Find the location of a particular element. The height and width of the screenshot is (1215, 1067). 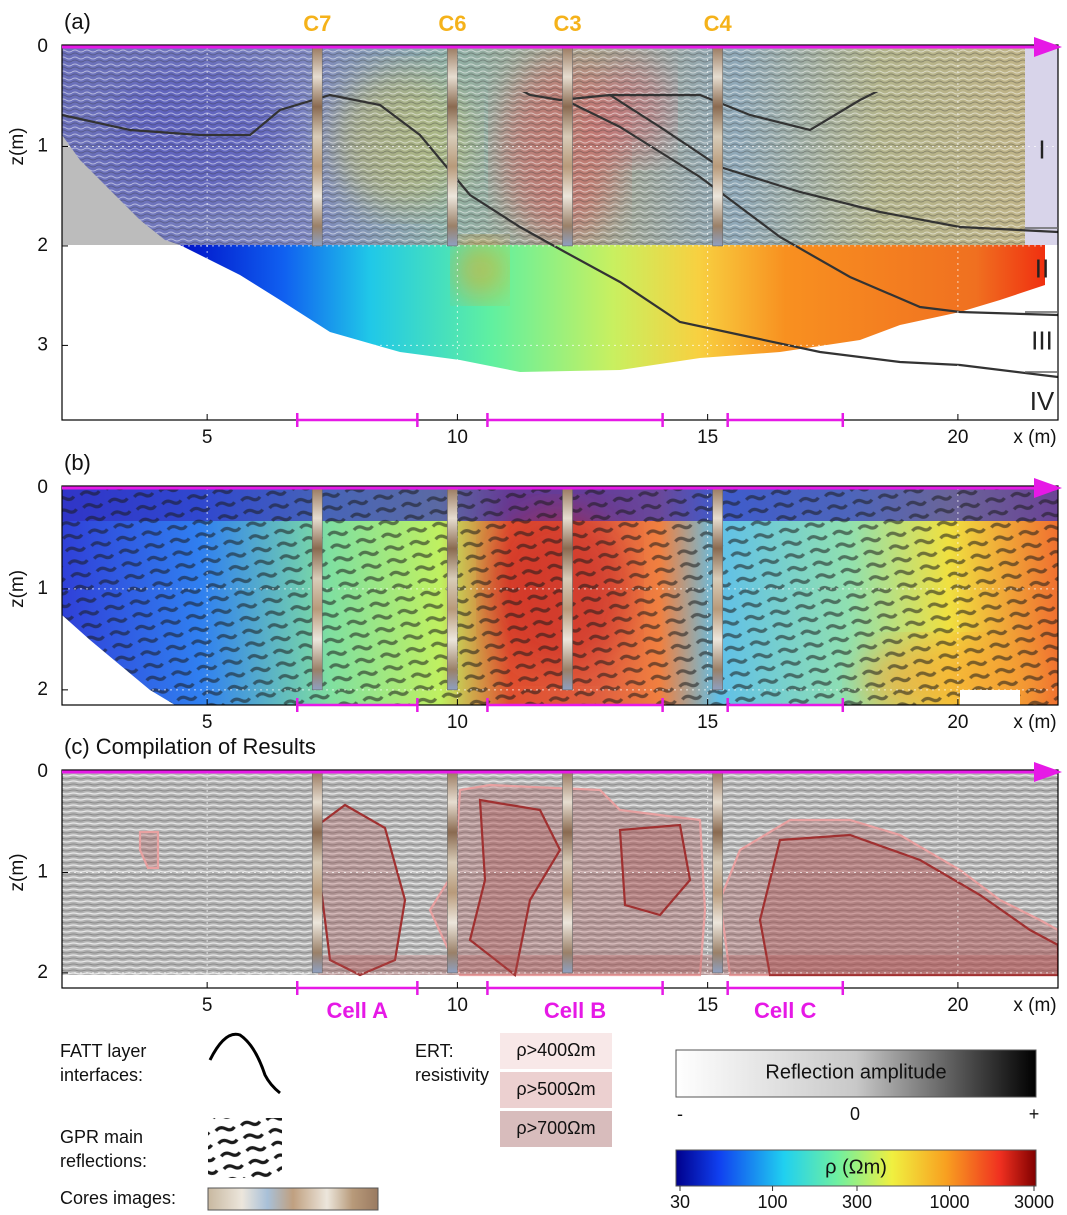

cell-label: Cell B is located at coordinates (575, 1010).